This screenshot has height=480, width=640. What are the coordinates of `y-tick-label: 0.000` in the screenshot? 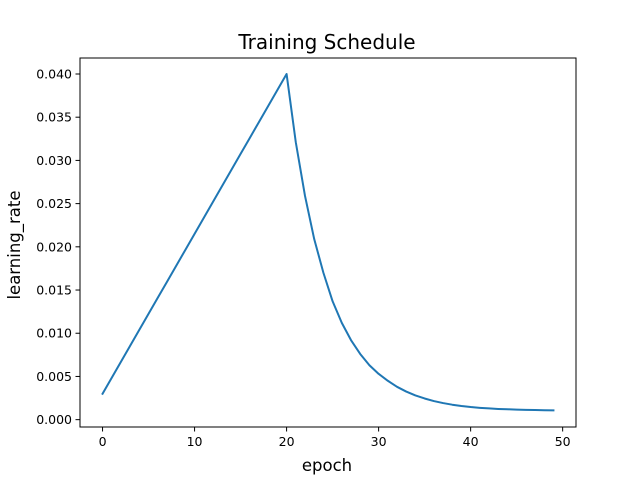 It's located at (54, 419).